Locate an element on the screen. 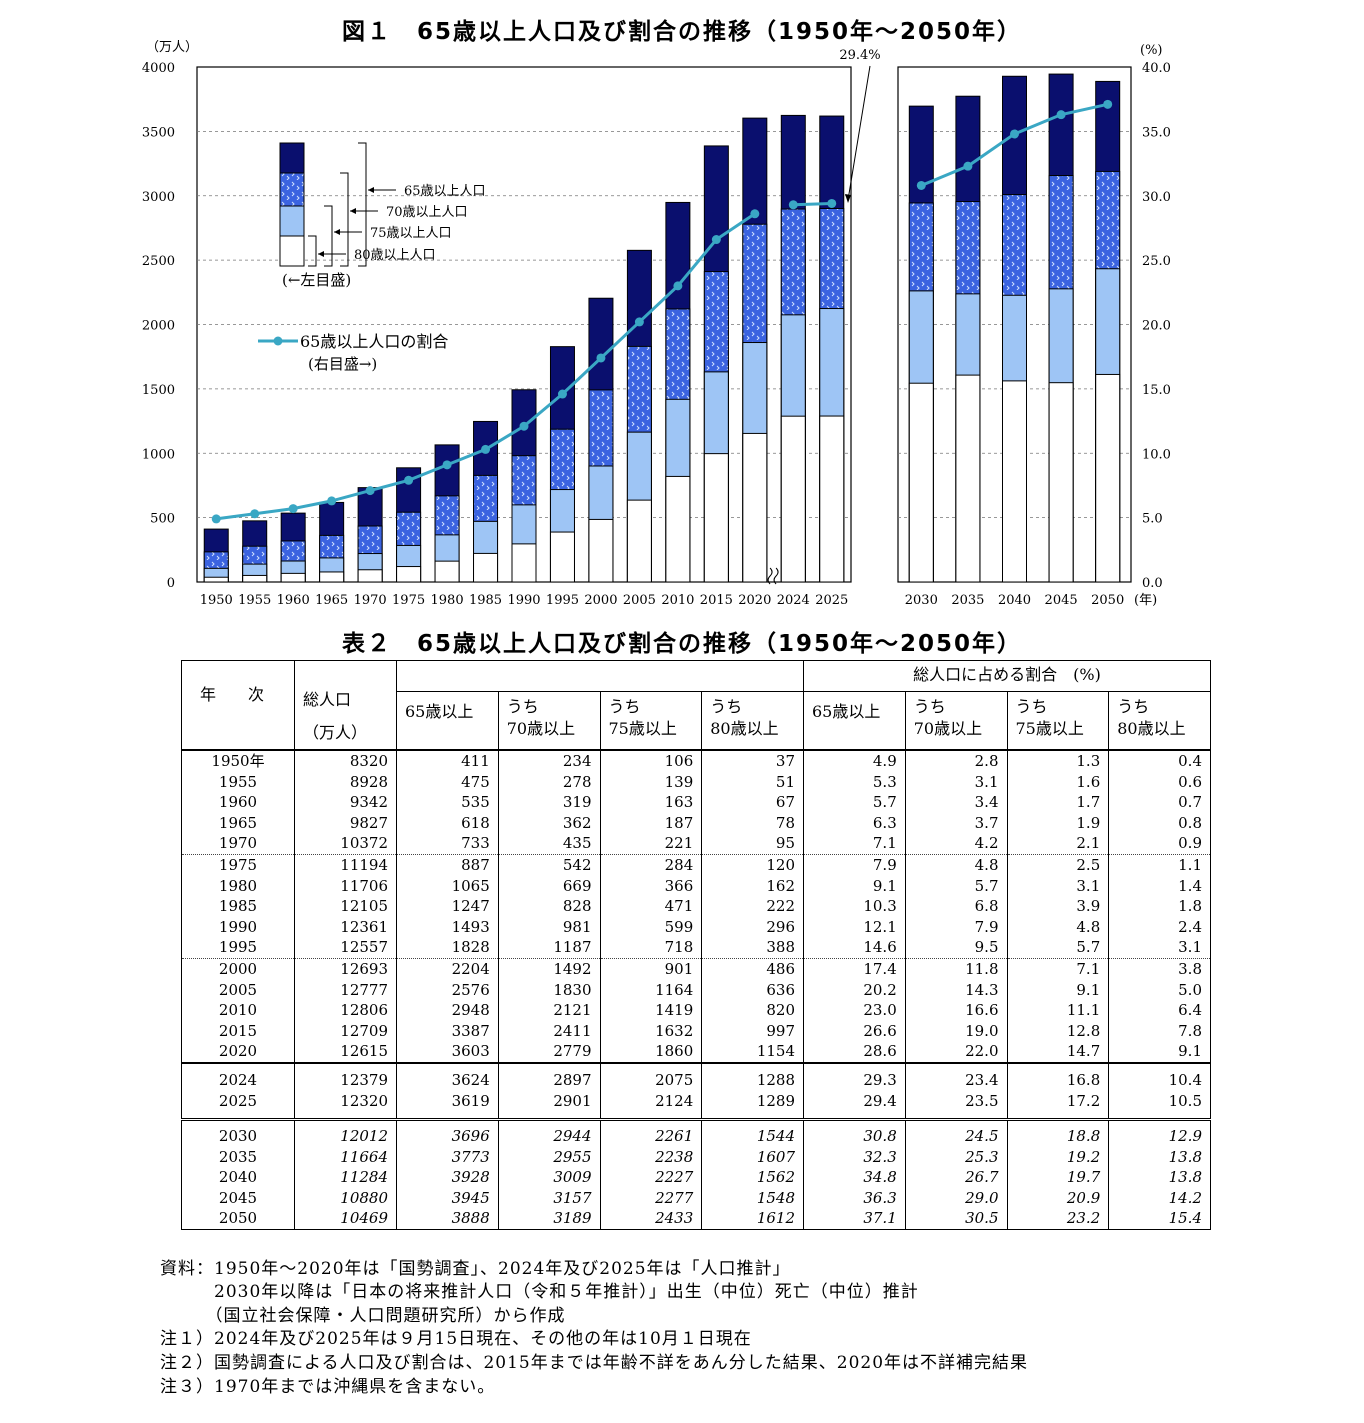 Image resolution: width=1364 pixels, height=1423 pixels. row-value: 234 is located at coordinates (548, 761).